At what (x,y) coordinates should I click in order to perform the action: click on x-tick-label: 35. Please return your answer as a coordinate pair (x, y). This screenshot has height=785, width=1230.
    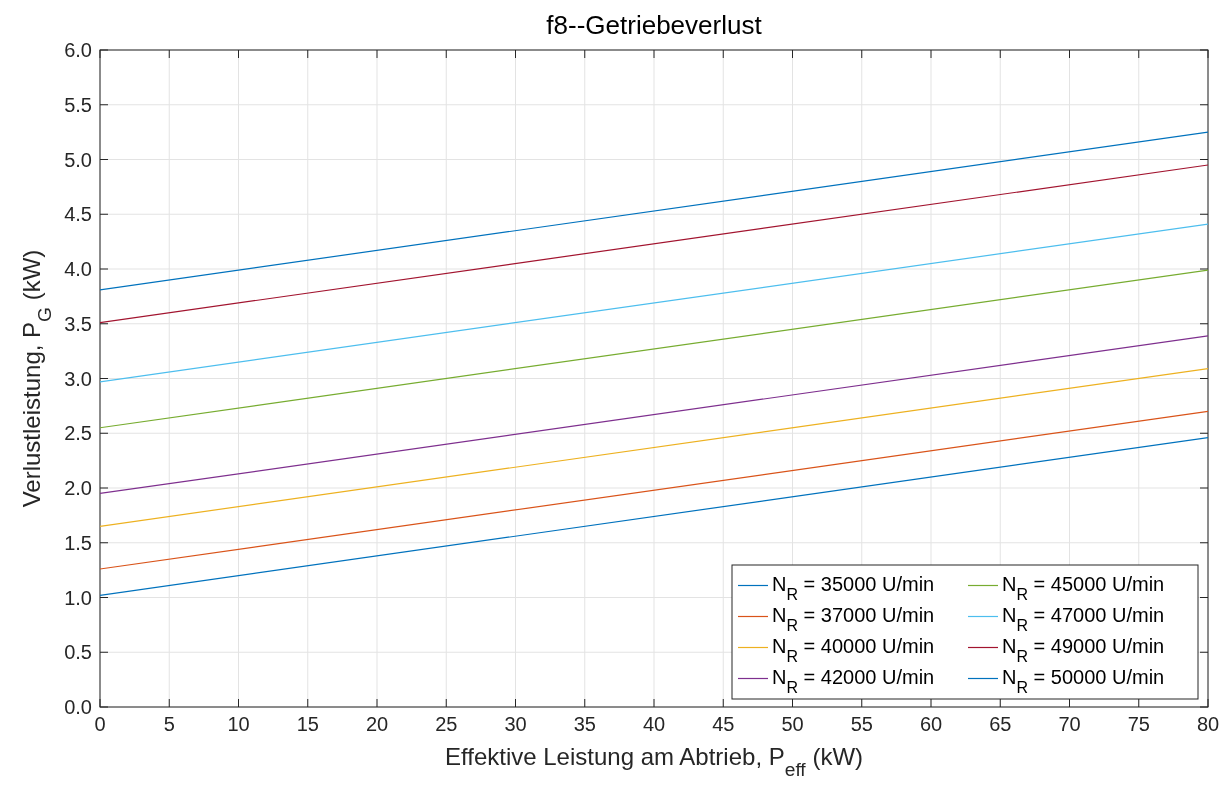
    Looking at the image, I should click on (584, 724).